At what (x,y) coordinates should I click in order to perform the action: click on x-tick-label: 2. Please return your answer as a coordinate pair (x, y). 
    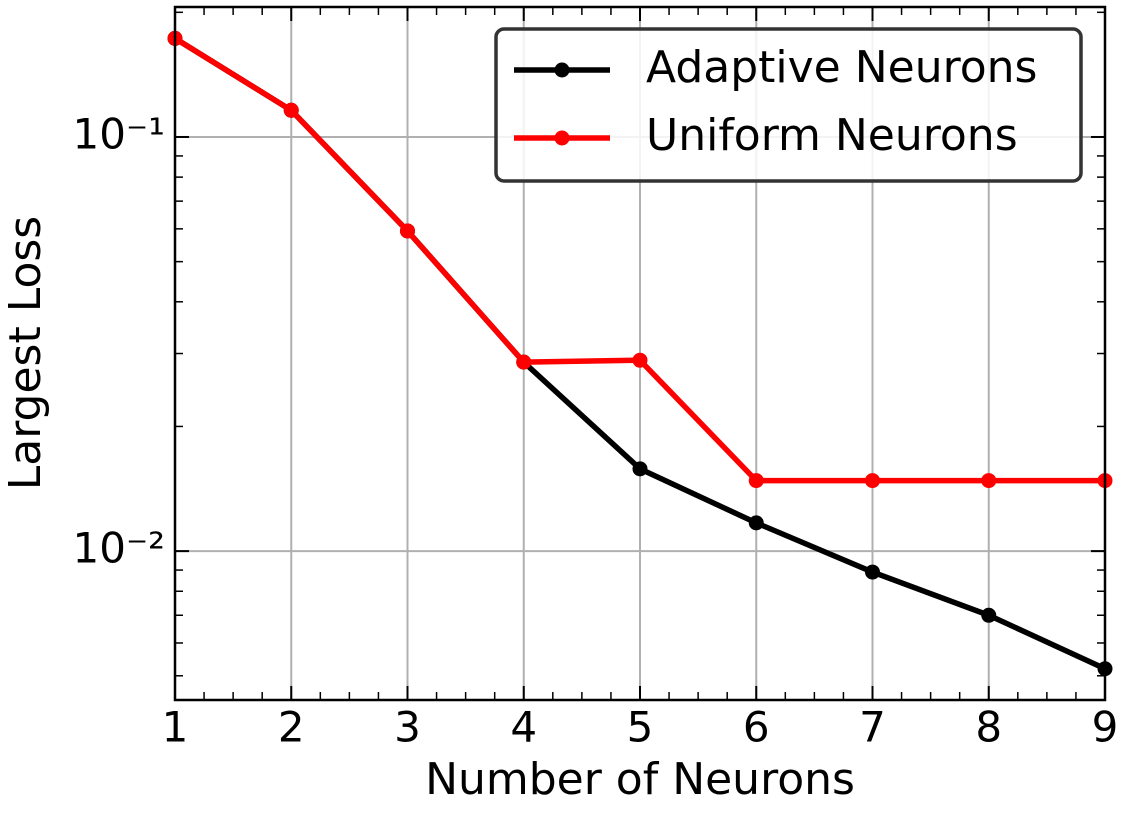
    Looking at the image, I should click on (291, 727).